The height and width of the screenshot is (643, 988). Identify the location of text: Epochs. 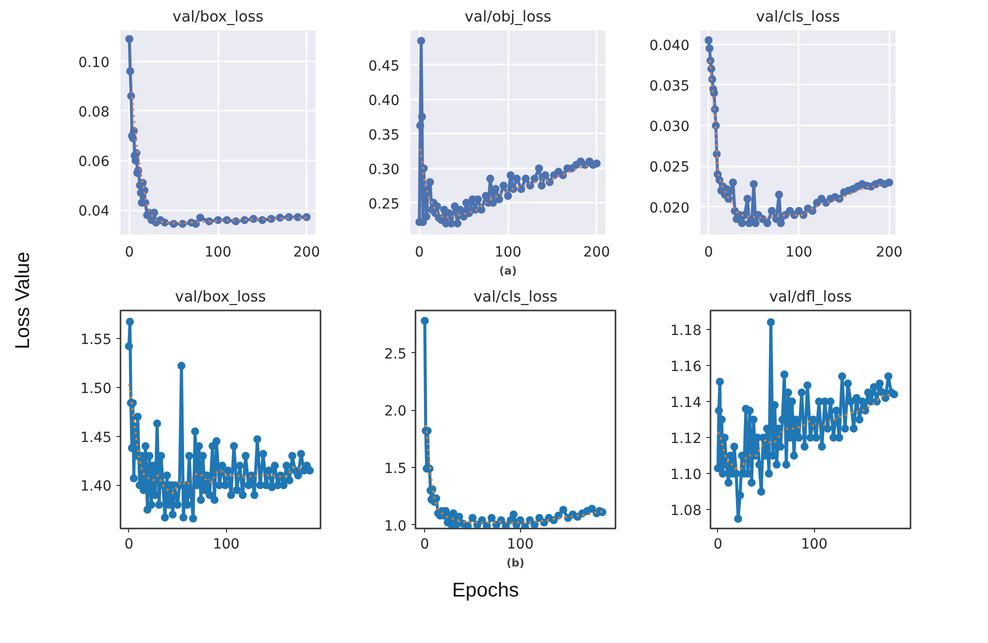
(485, 591).